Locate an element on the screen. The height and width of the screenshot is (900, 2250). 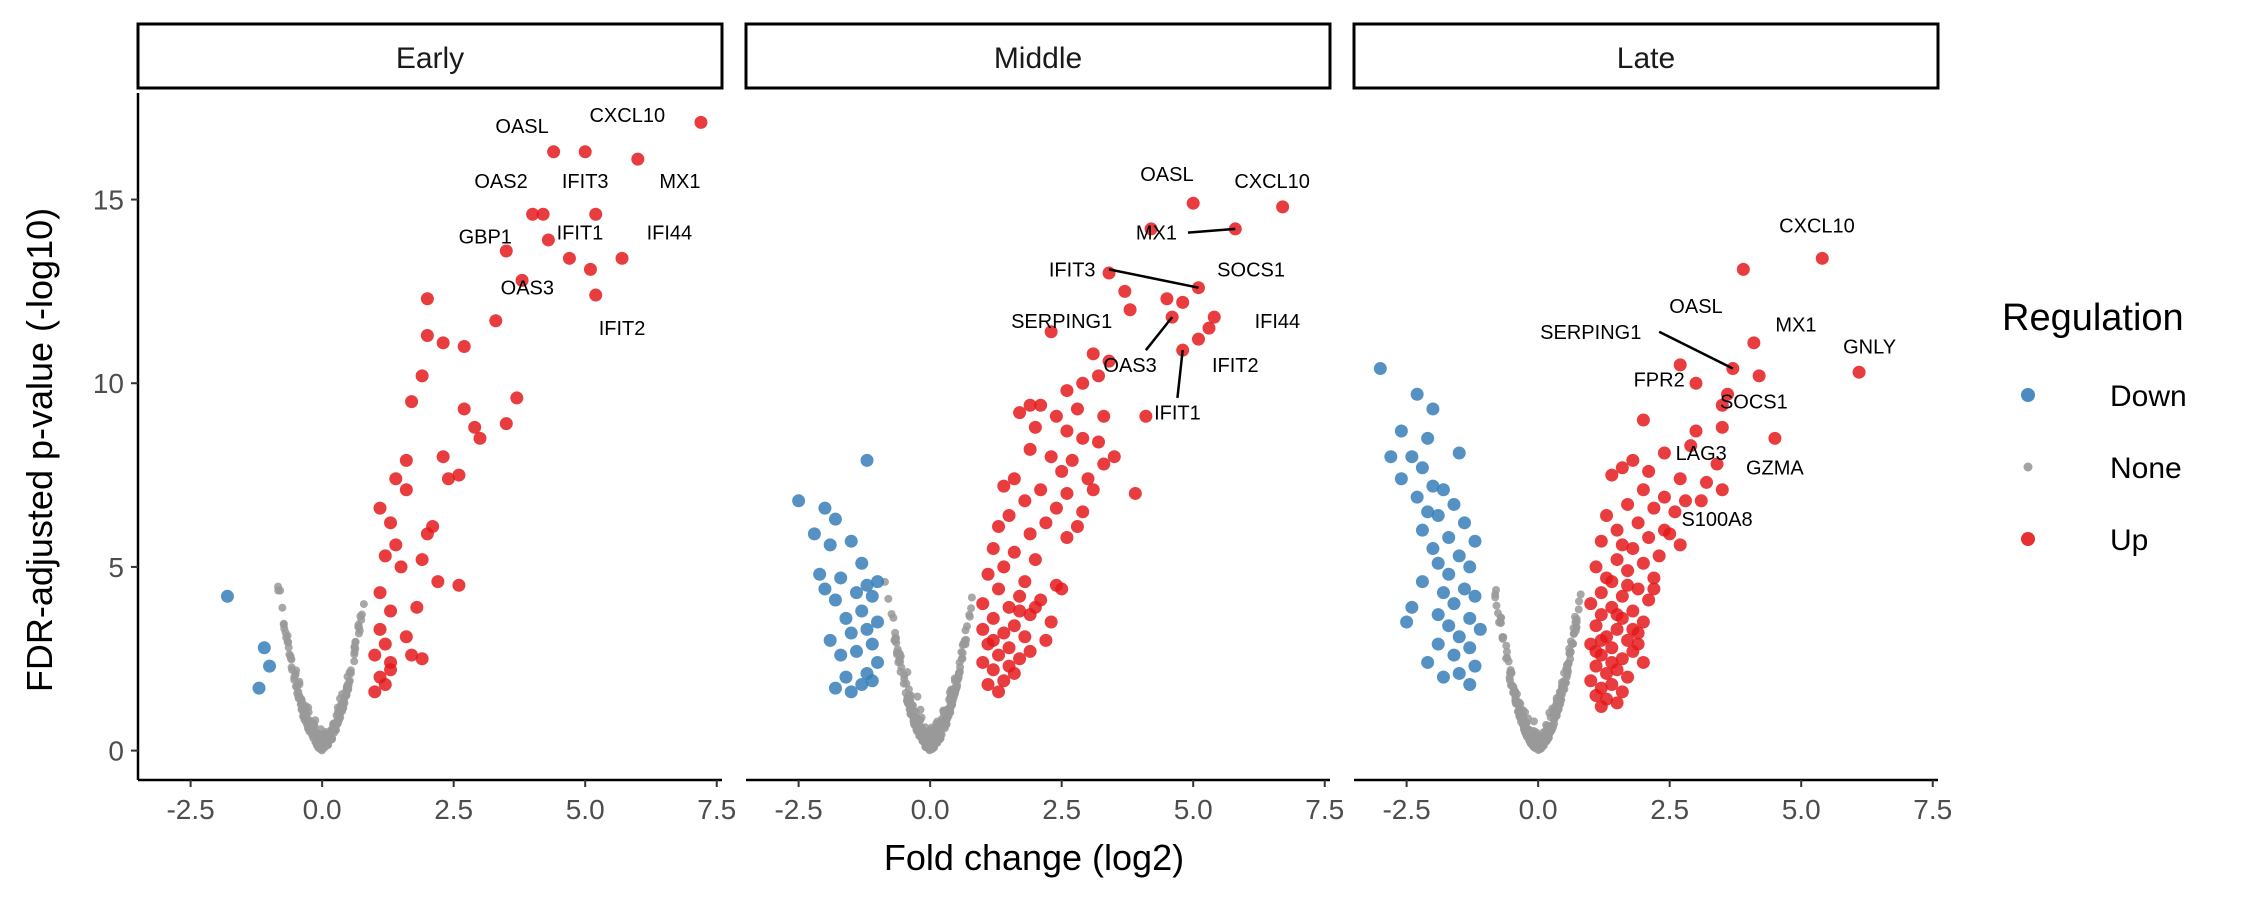
gene-label-oasl: OASL is located at coordinates (521, 127).